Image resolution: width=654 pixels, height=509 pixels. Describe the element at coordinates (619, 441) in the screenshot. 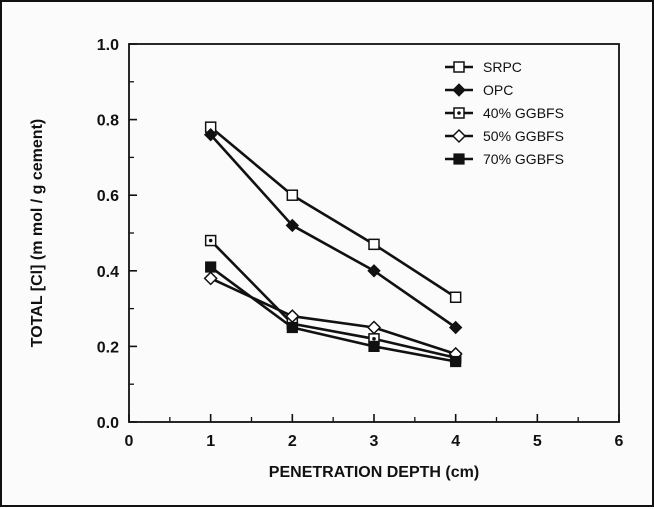

I see `x-axis-tick-label: 6` at that location.